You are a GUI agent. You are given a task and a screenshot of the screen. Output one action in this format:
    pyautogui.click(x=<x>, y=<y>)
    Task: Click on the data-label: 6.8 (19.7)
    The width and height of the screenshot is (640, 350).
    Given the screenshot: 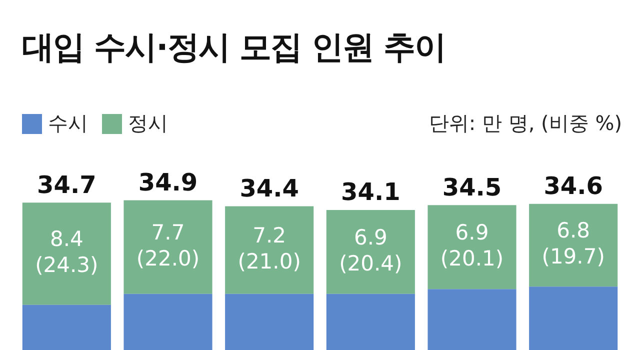 What is the action you would take?
    pyautogui.click(x=573, y=243)
    